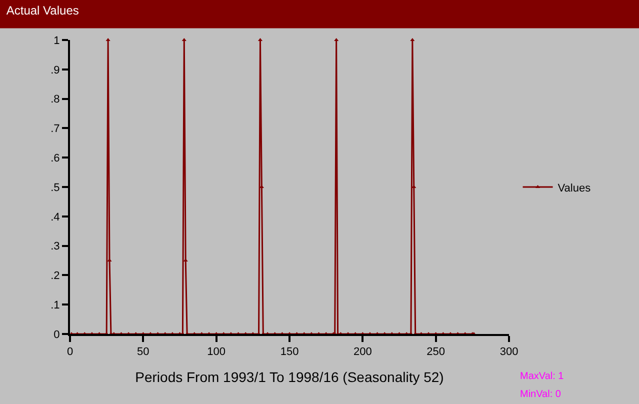 The height and width of the screenshot is (404, 639). What do you see at coordinates (216, 352) in the screenshot?
I see `x-tick-label: 100` at bounding box center [216, 352].